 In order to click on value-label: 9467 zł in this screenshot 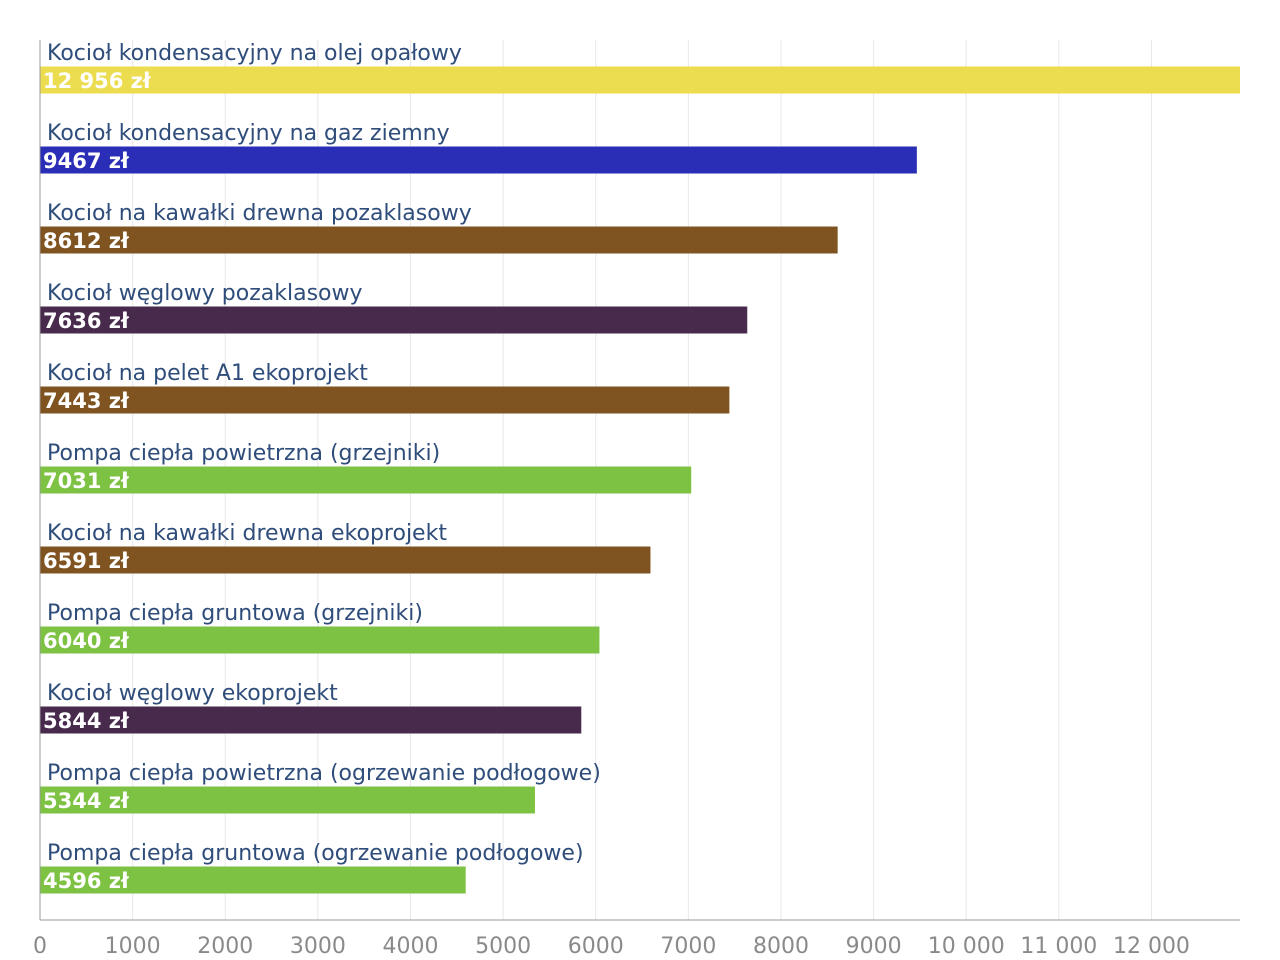, I will do `click(86, 161)`.